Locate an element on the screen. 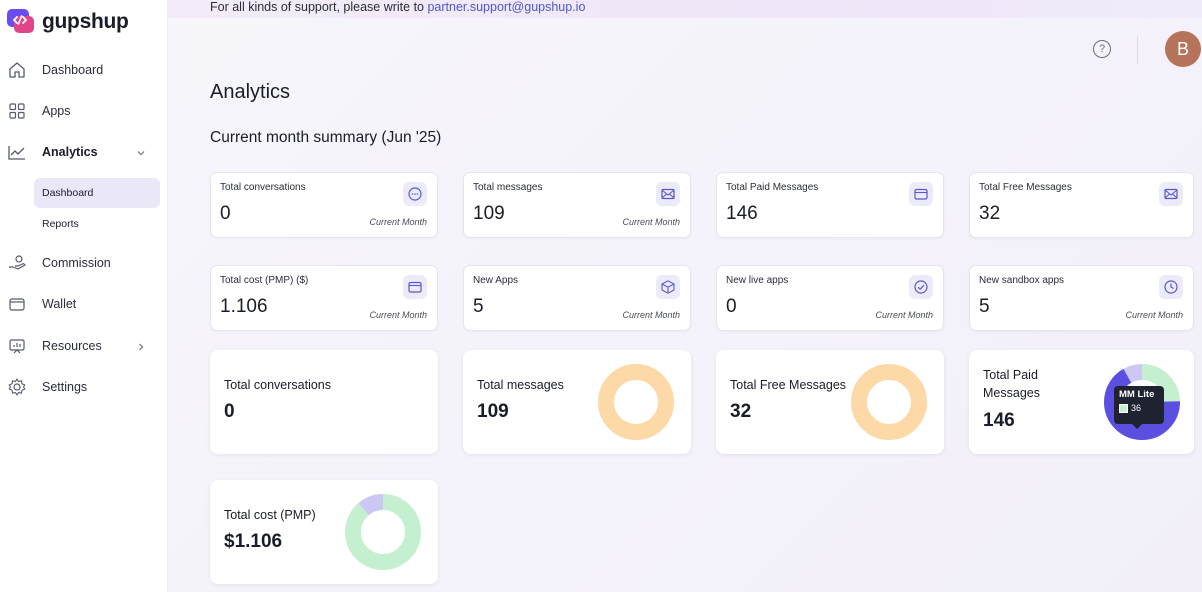  sidebar-item-apps: Apps is located at coordinates (84, 111).